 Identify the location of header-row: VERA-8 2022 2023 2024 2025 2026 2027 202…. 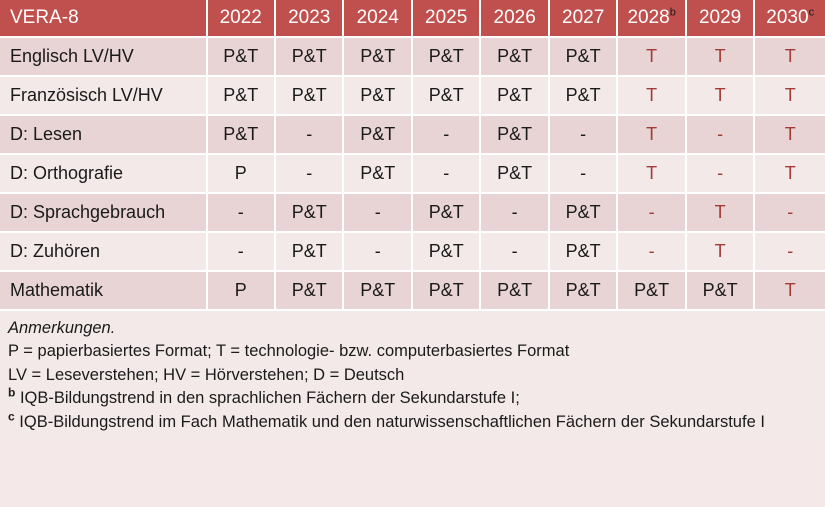
(412, 19).